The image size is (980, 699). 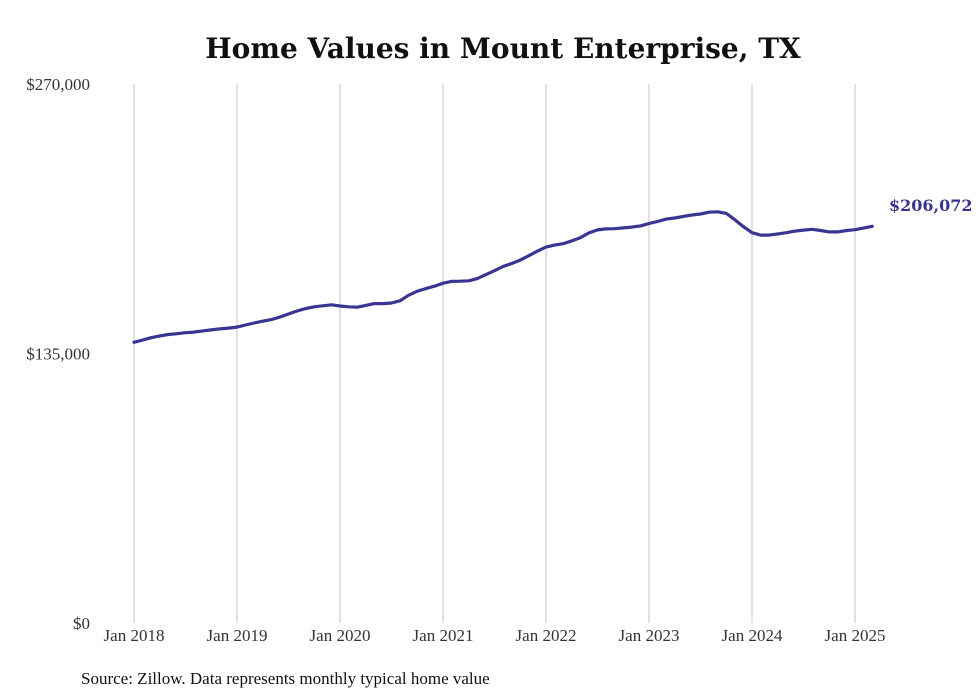 I want to click on x-tick-label: Jan 2024, so click(x=752, y=635).